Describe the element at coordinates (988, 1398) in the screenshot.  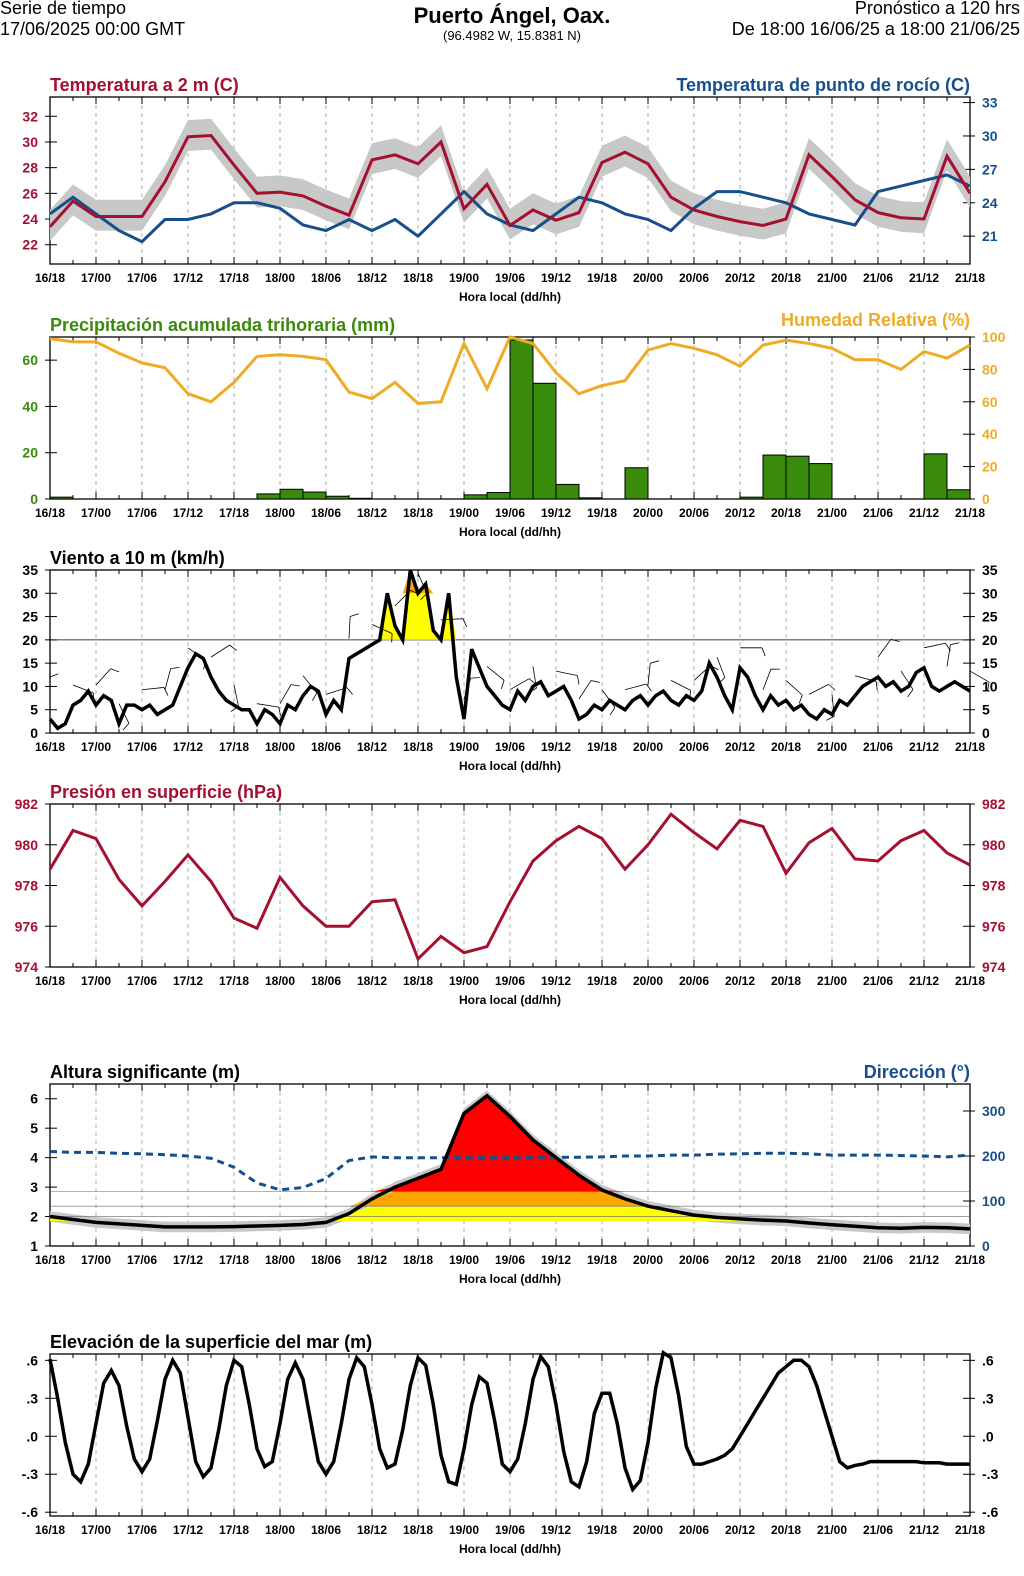
I see `y-tick-label-right: .3` at that location.